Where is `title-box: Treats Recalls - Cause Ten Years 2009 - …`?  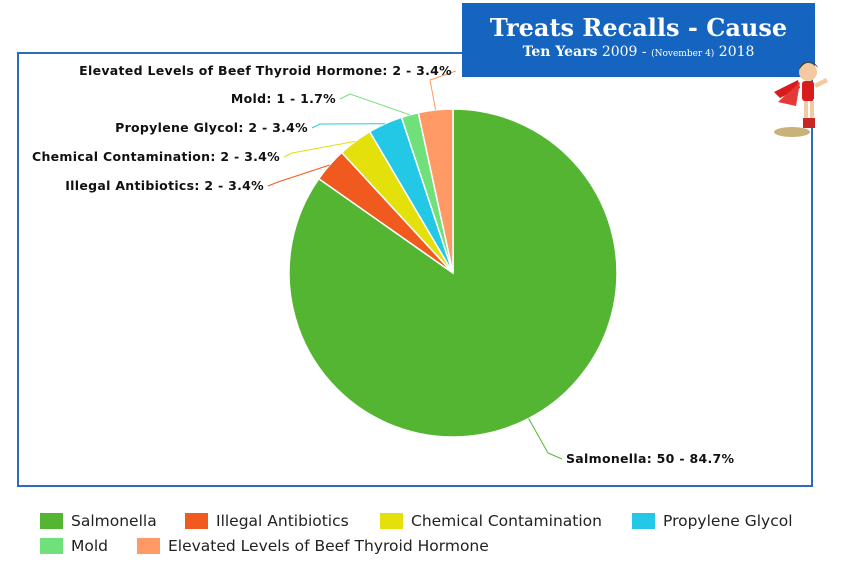 title-box: Treats Recalls - Cause Ten Years 2009 - … is located at coordinates (638, 40).